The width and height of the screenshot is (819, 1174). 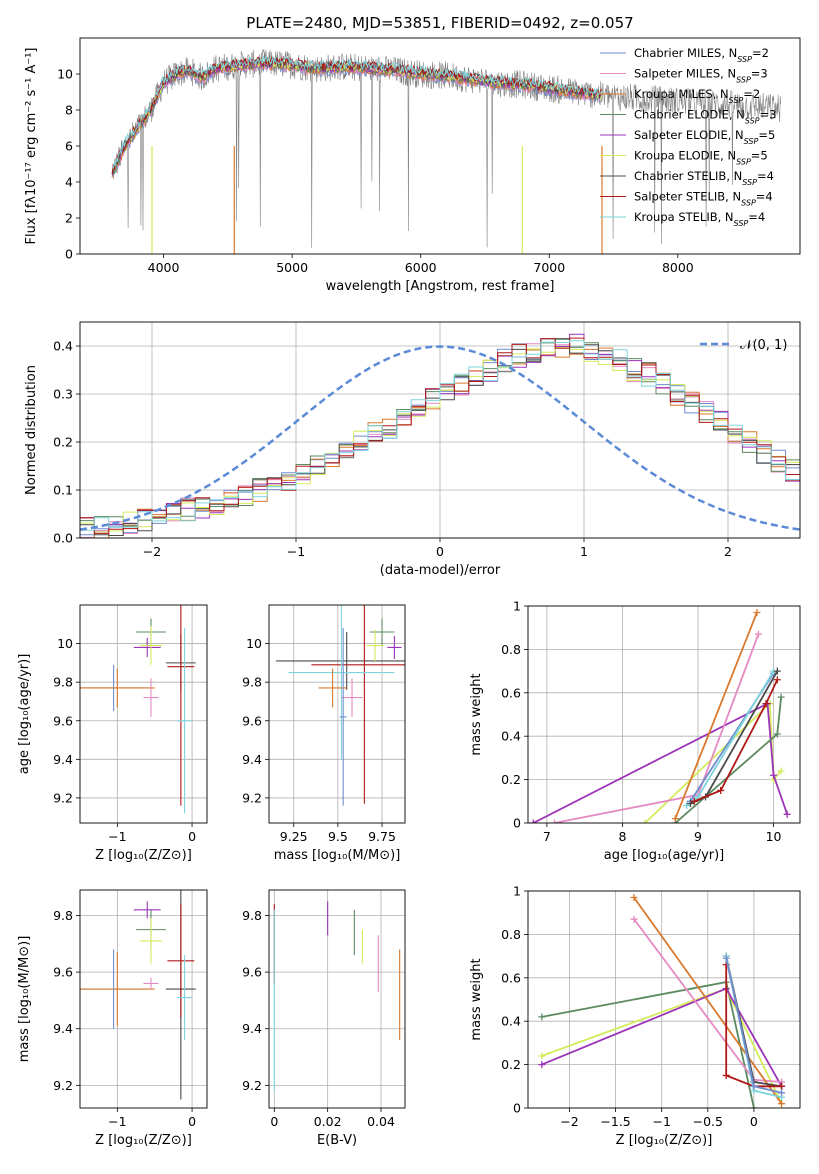 I want to click on y-tick-label: 2, so click(x=69, y=218).